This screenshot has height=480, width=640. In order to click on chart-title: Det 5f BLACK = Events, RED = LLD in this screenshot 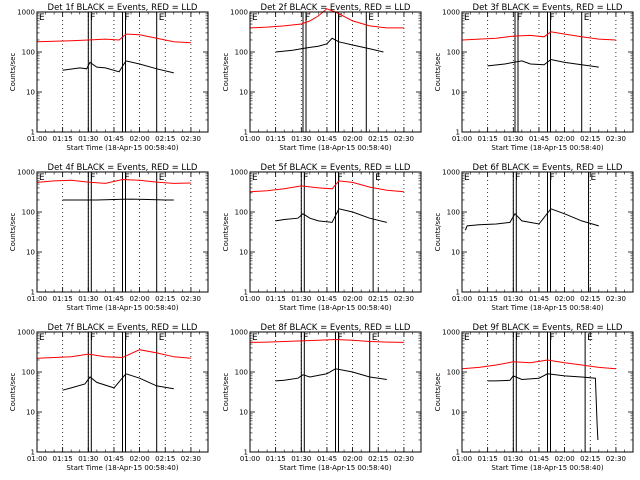, I will do `click(336, 168)`.